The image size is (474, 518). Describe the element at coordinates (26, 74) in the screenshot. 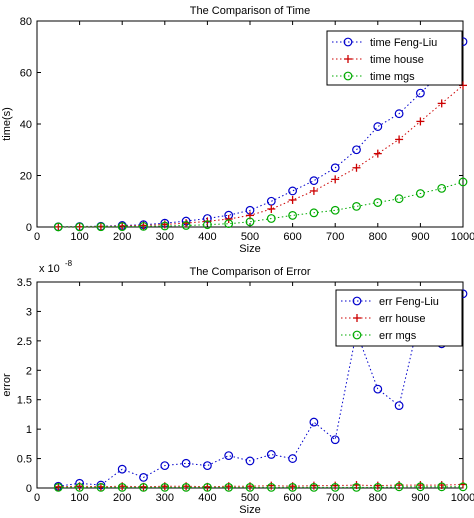

I see `y-tick-label: 60` at that location.